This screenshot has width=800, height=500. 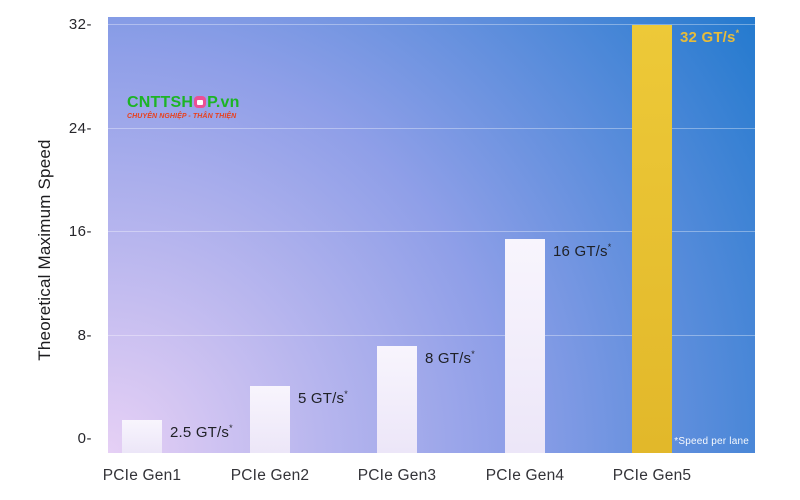 What do you see at coordinates (142, 475) in the screenshot?
I see `x-label-pcie-gen1: PCIe Gen1` at bounding box center [142, 475].